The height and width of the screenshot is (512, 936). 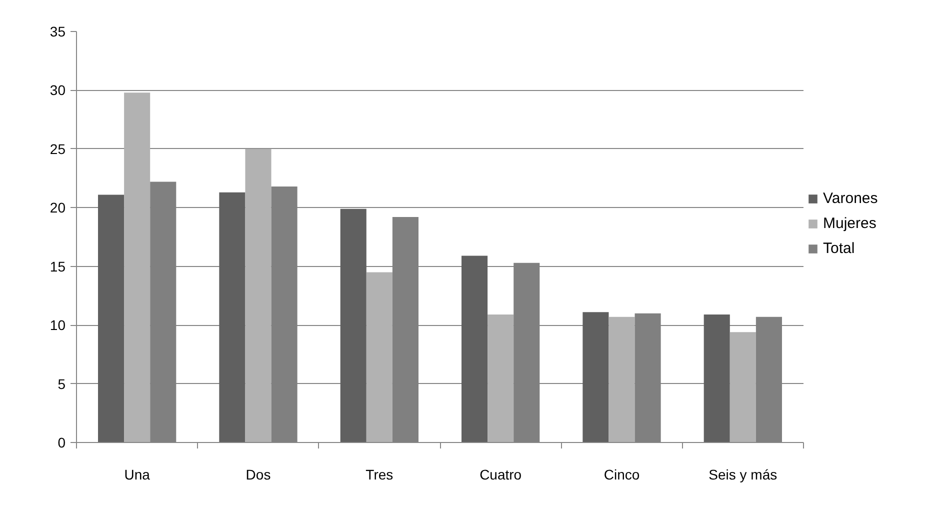 I want to click on y-tick-label: 20, so click(x=58, y=208).